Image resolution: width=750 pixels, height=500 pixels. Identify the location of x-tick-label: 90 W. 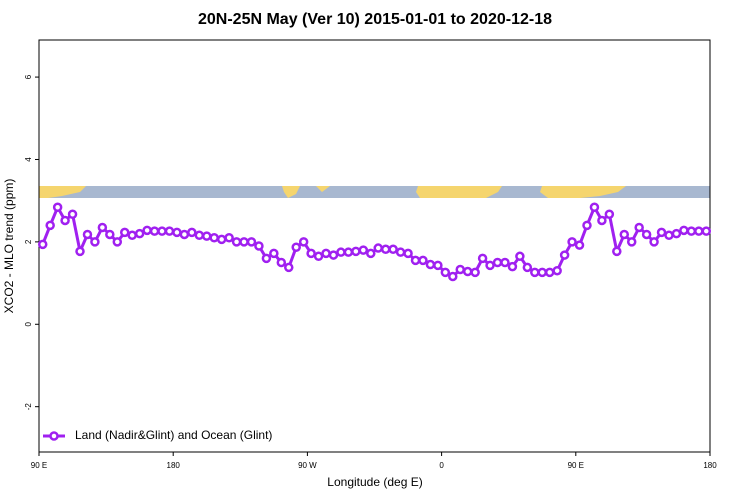
(307, 465).